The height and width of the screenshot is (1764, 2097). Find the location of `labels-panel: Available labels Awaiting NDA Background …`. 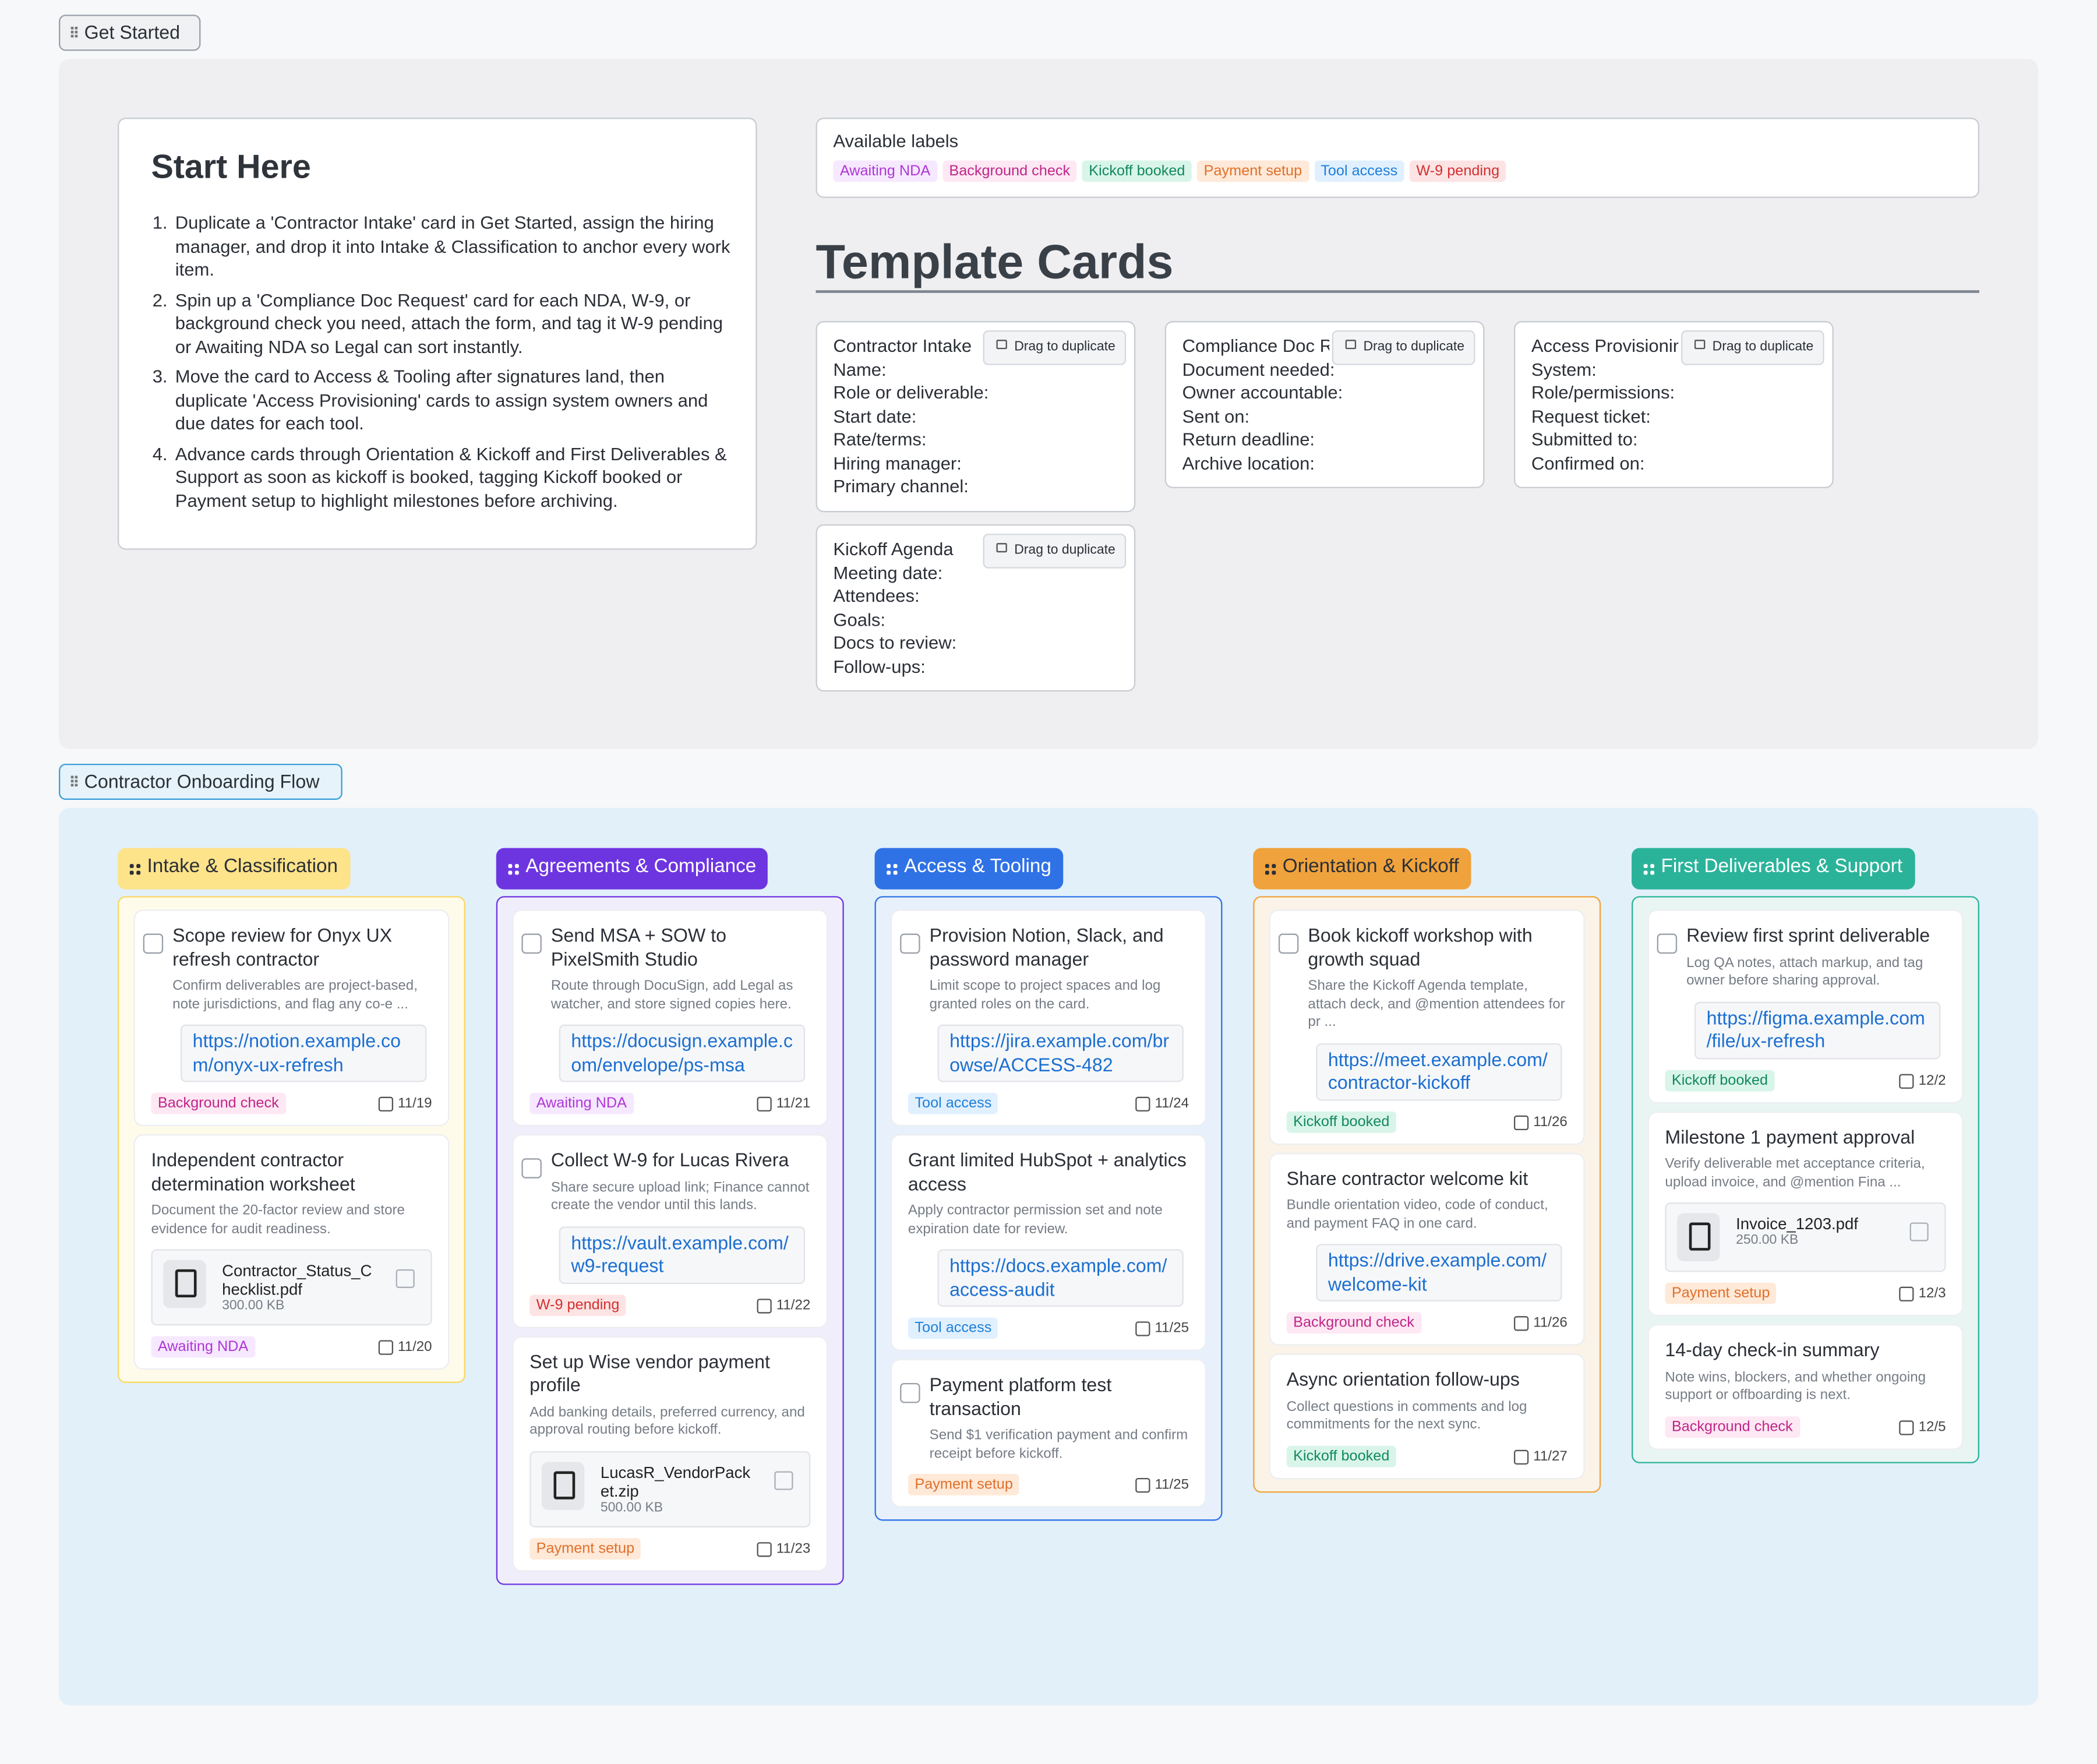

labels-panel: Available labels Awaiting NDA Background … is located at coordinates (1397, 158).